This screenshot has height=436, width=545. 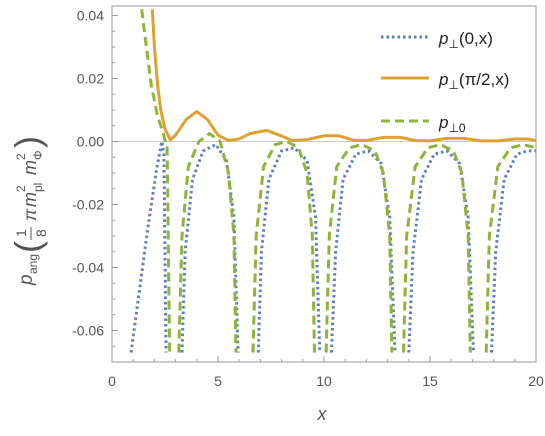 What do you see at coordinates (41, 233) in the screenshot?
I see `svg-text: 8` at bounding box center [41, 233].